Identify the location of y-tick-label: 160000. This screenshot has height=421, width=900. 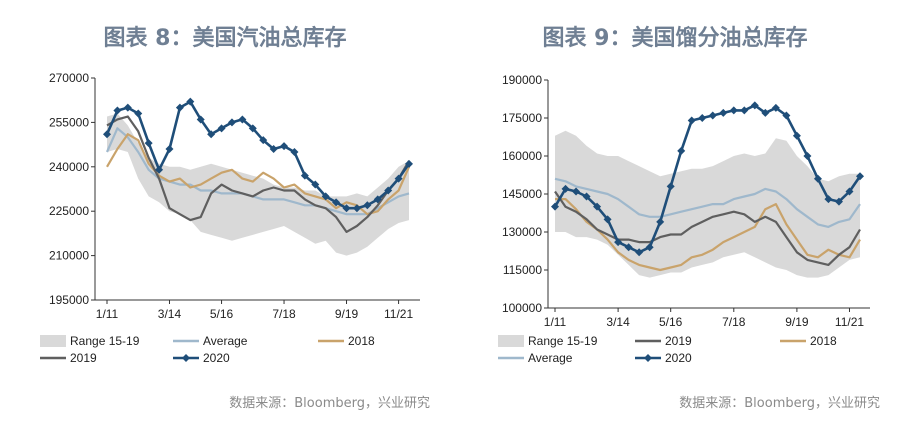
(522, 156).